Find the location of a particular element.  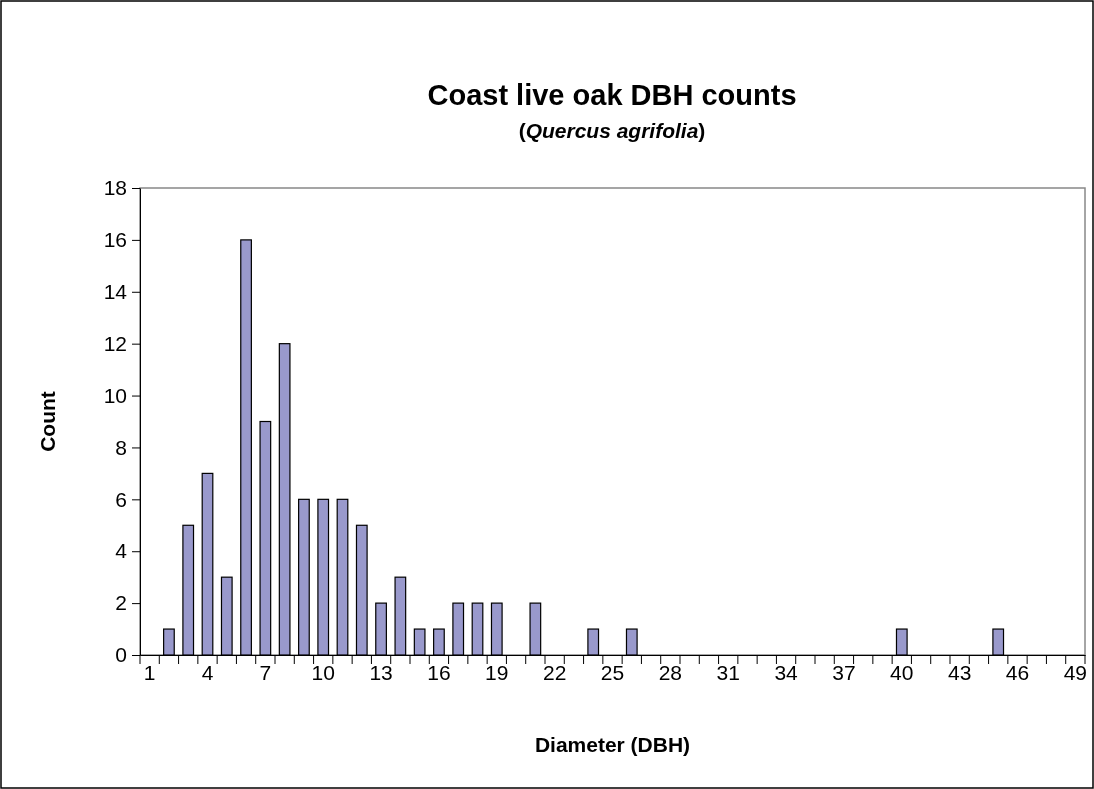

x-tick-label: 16 is located at coordinates (439, 672).